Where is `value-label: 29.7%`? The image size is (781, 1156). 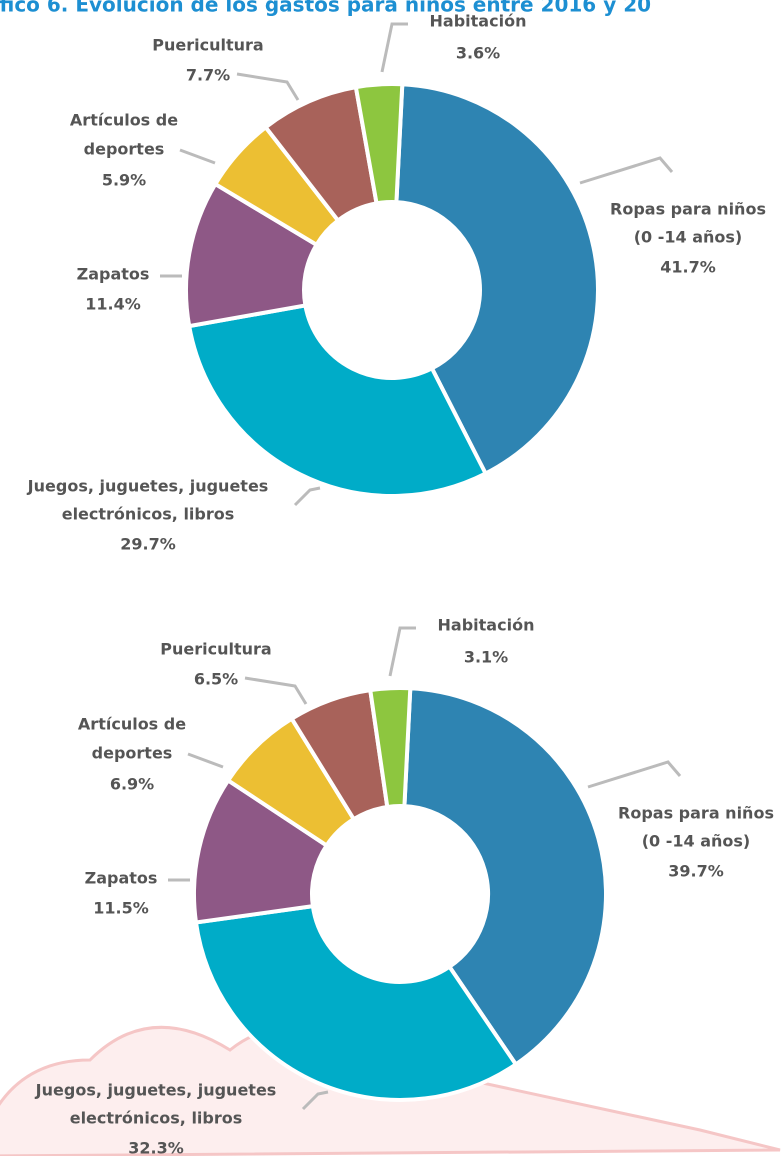 value-label: 29.7% is located at coordinates (148, 544).